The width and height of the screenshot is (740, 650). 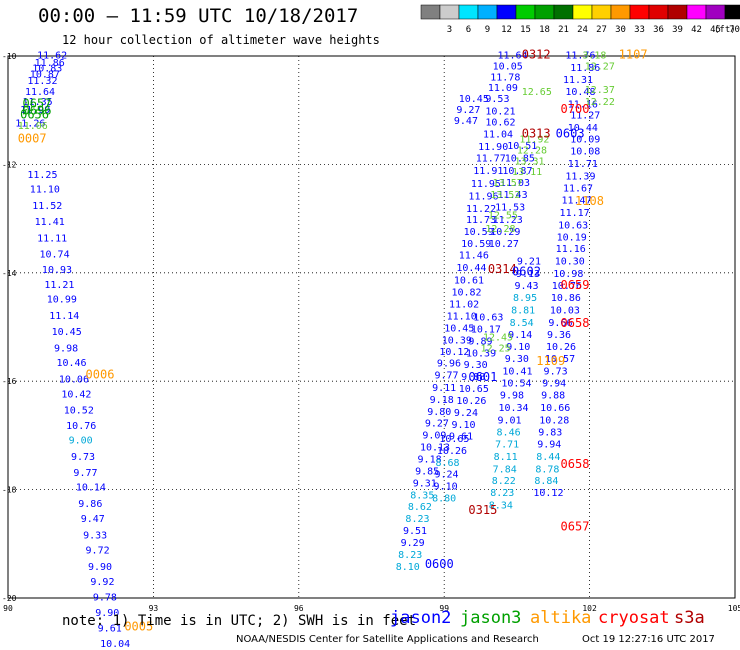 What do you see at coordinates (468, 110) in the screenshot?
I see `wave-height-label: 9.27` at bounding box center [468, 110].